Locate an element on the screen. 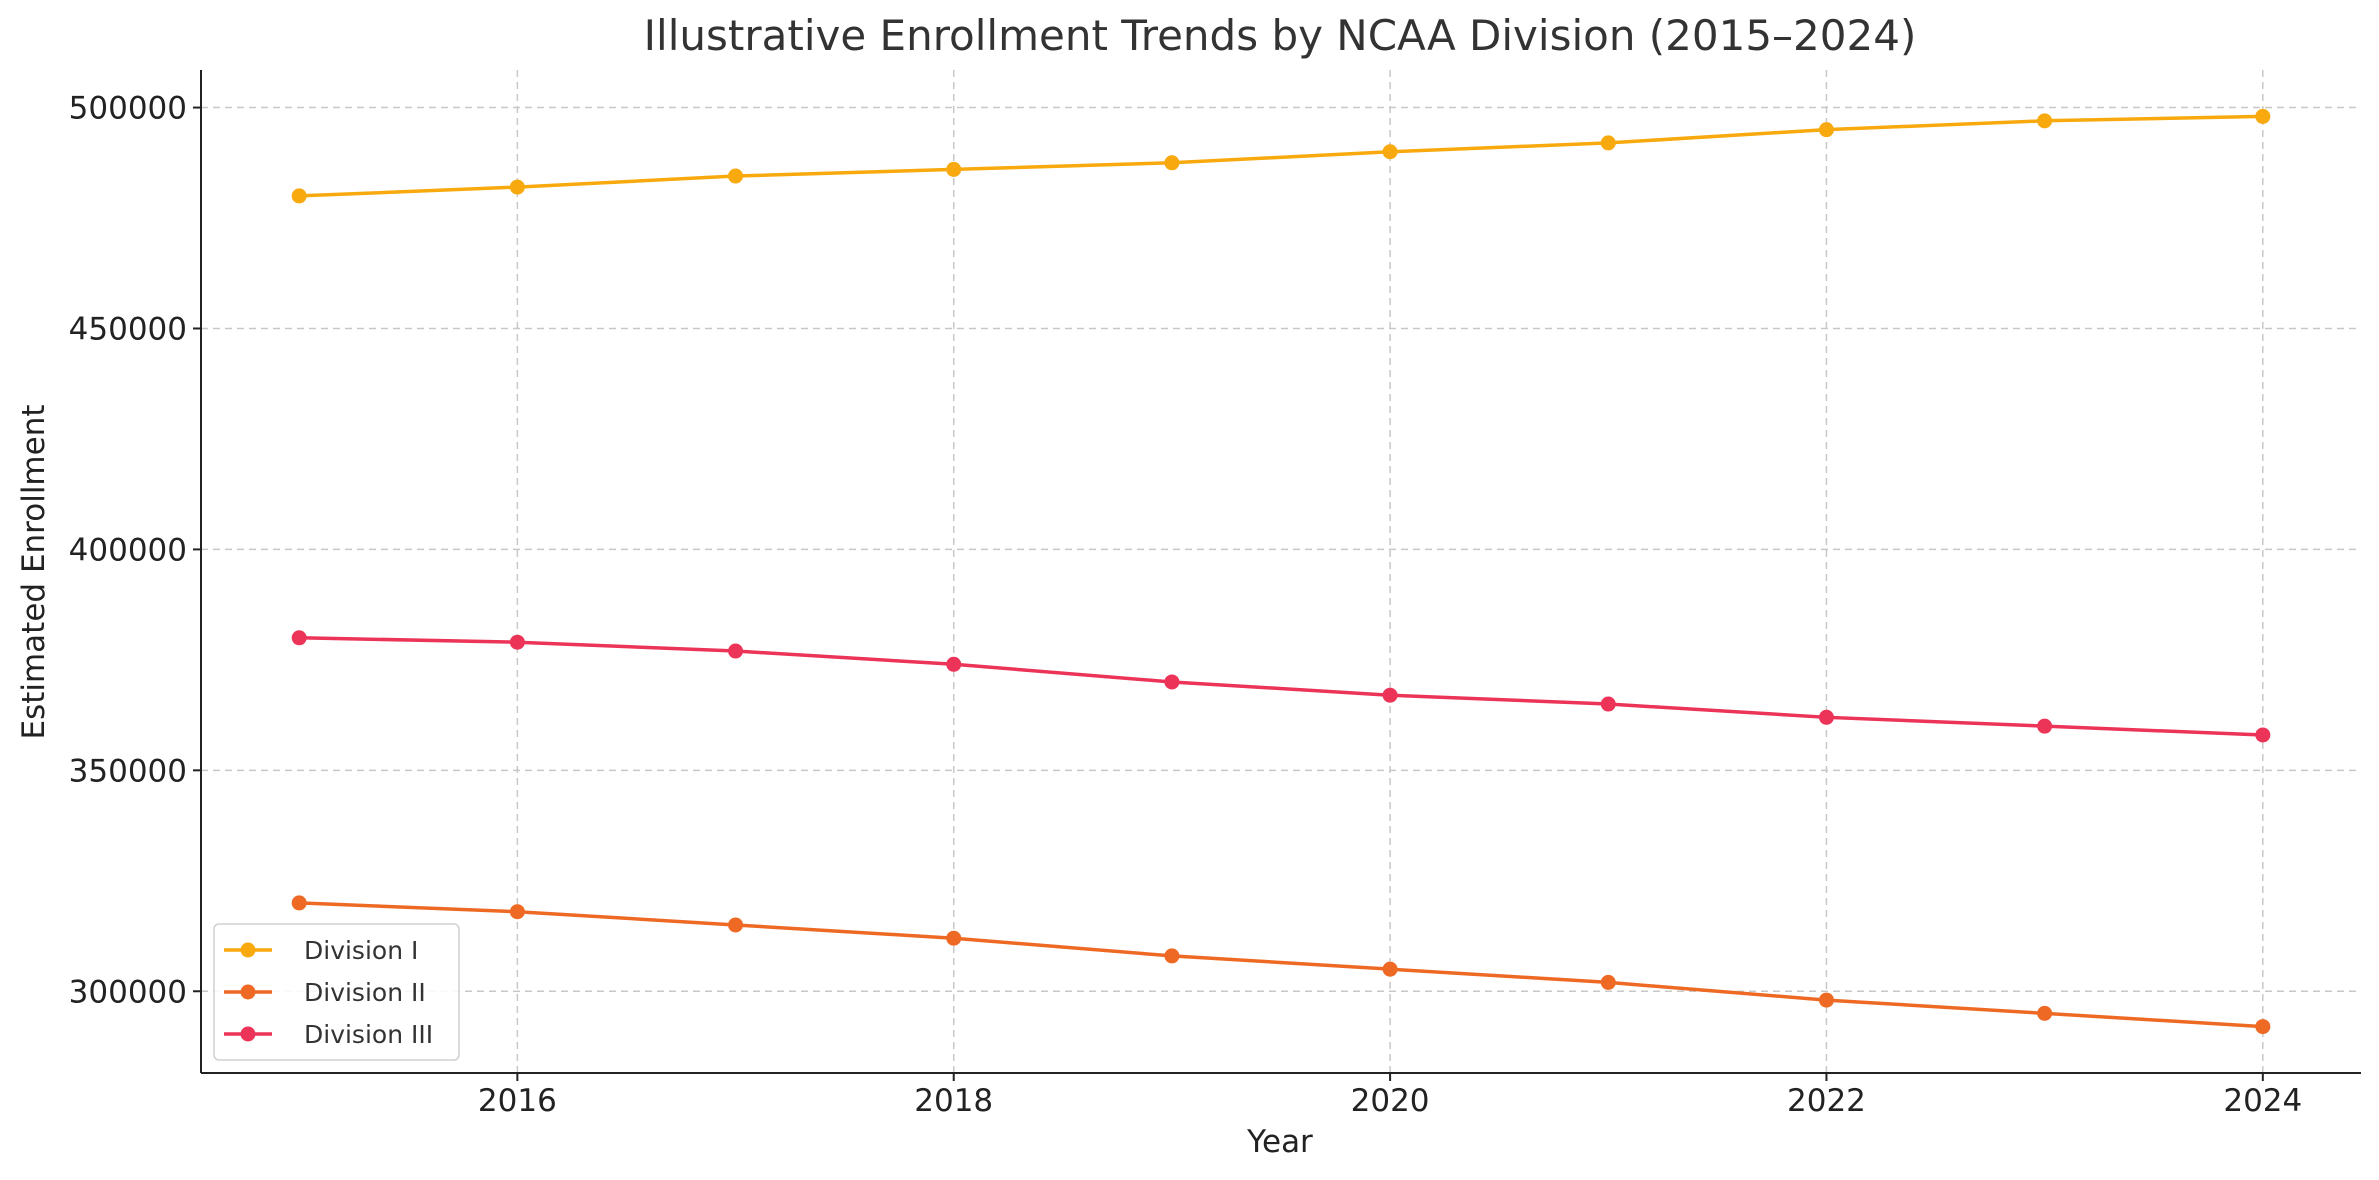  x-axis-label: Year is located at coordinates (1279, 1142).